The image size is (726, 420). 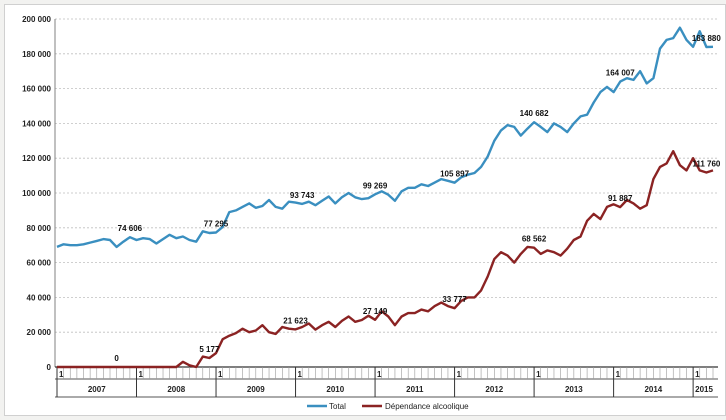 I want to click on y-tick-label: 0, so click(x=49, y=367).